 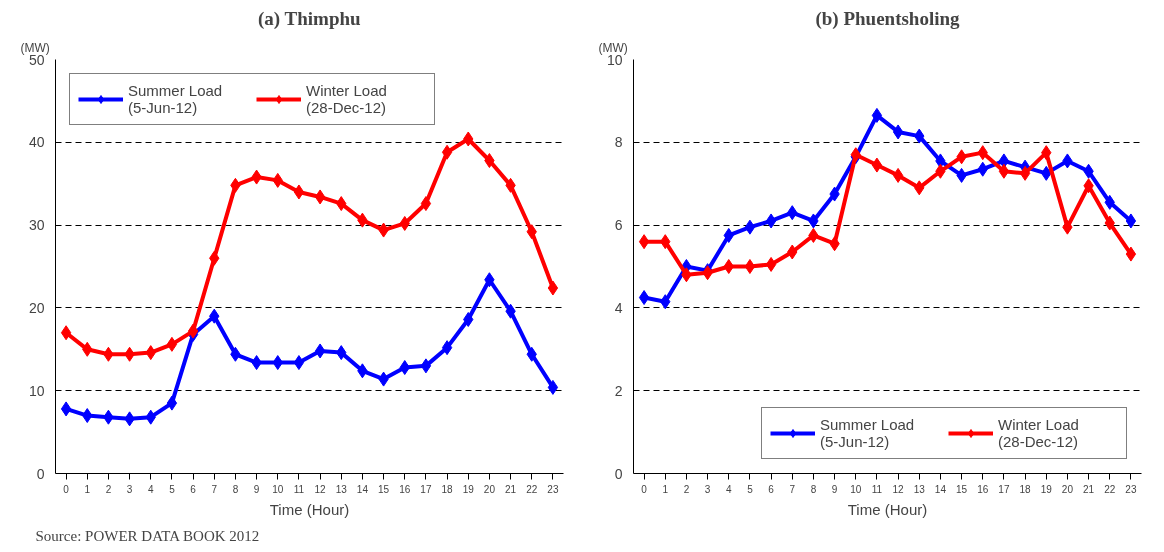 I want to click on y-tick-label: 20, so click(x=36, y=307).